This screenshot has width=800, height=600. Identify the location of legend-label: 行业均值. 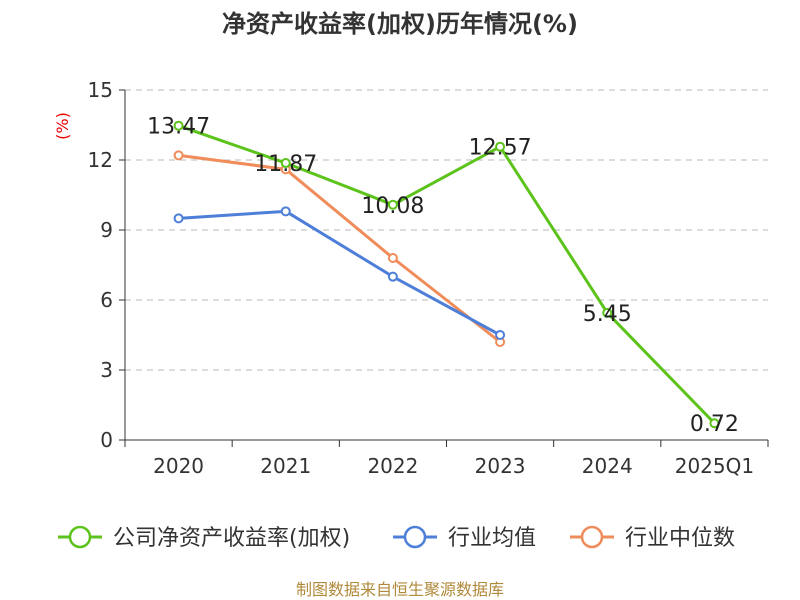
(492, 538).